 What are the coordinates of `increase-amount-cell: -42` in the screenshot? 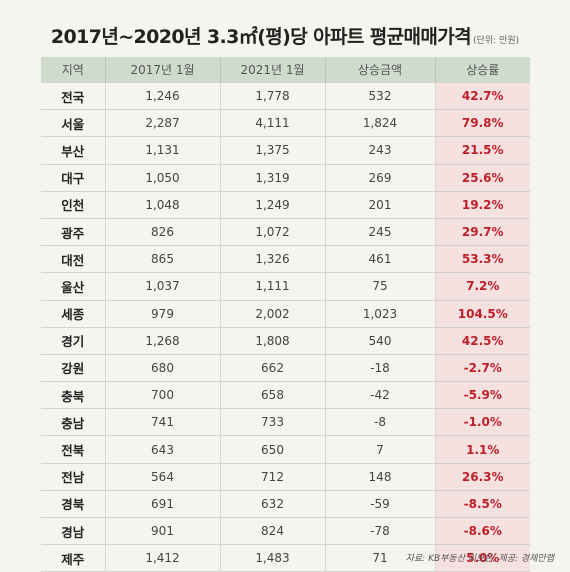 It's located at (380, 395).